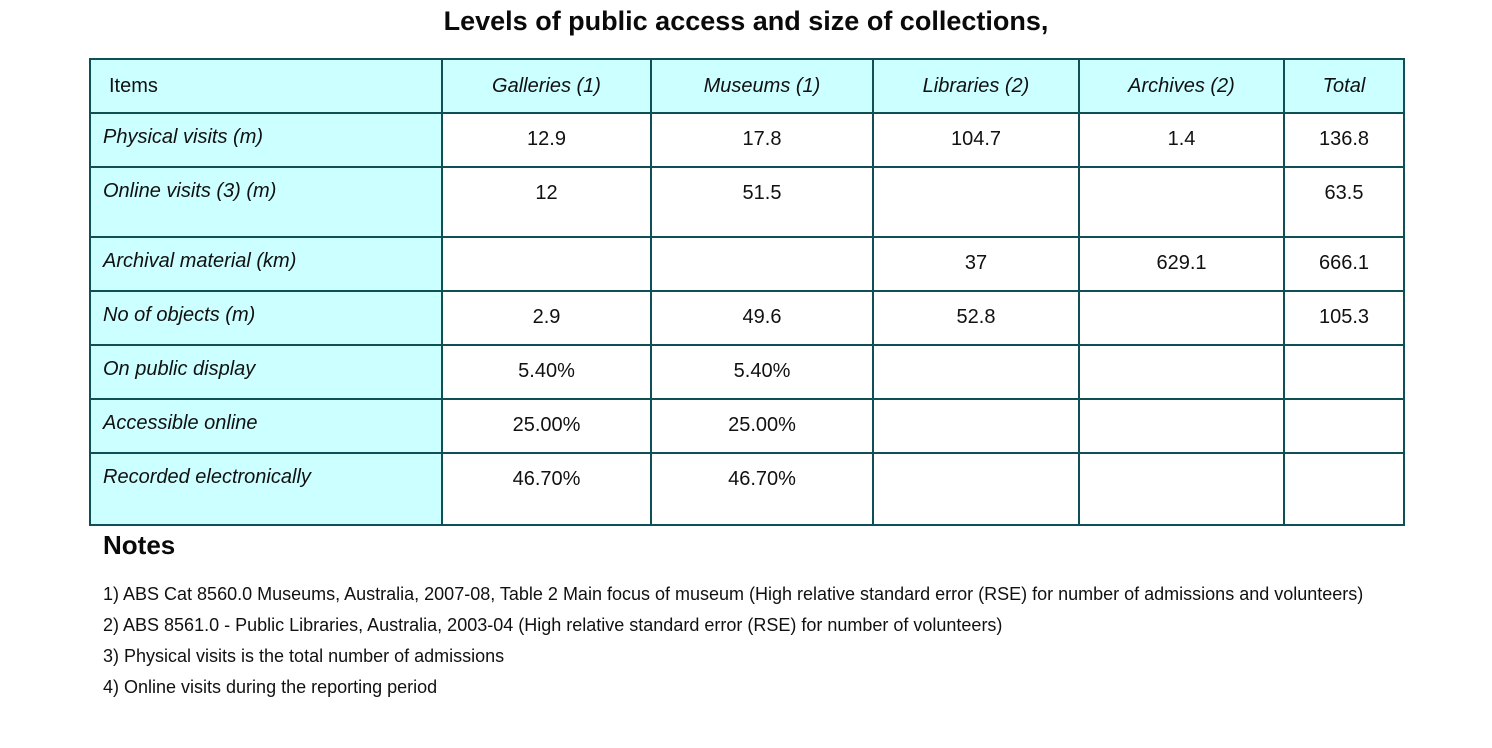 This screenshot has height=748, width=1492. Describe the element at coordinates (976, 264) in the screenshot. I see `table-cell: 37` at that location.